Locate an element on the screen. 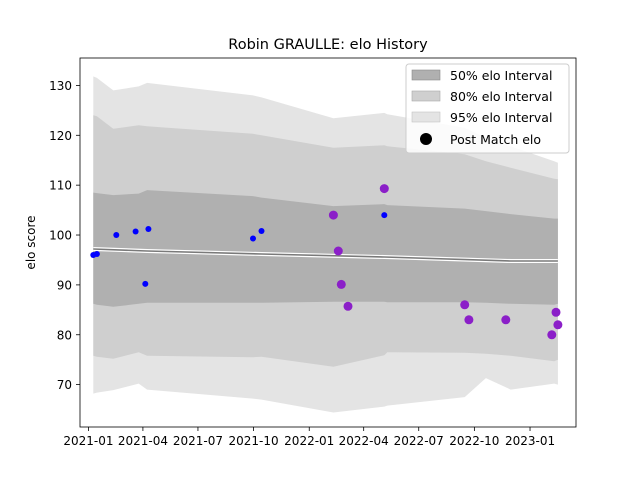 The image size is (640, 480). mean-line is located at coordinates (325, 255).